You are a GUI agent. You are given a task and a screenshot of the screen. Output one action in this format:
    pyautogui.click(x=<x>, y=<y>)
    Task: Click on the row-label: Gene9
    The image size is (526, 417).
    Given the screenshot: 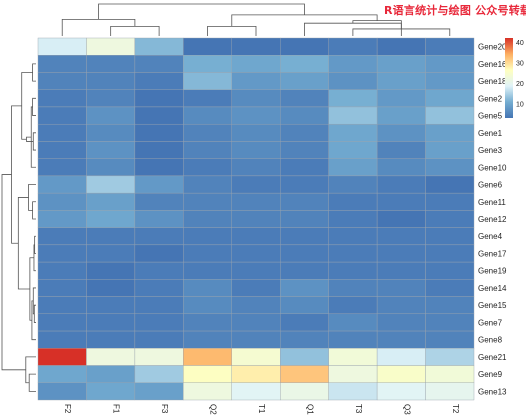 What is the action you would take?
    pyautogui.click(x=490, y=374)
    